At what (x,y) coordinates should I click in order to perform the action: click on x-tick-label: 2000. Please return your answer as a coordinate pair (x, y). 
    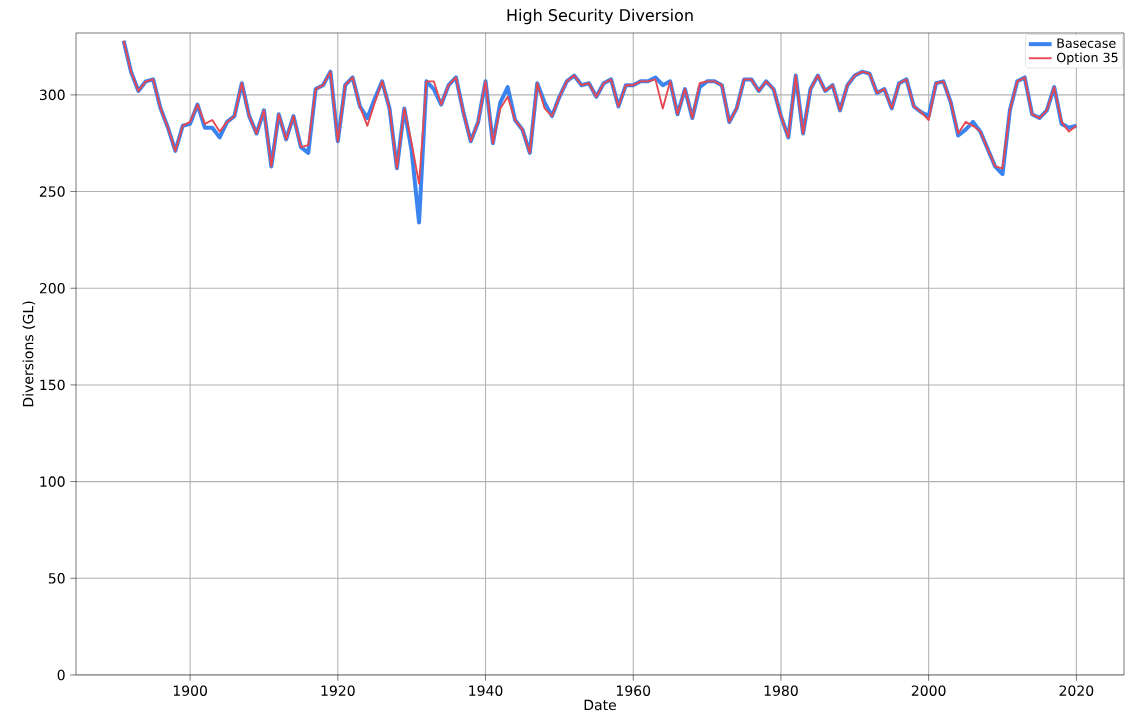
    Looking at the image, I should click on (928, 690).